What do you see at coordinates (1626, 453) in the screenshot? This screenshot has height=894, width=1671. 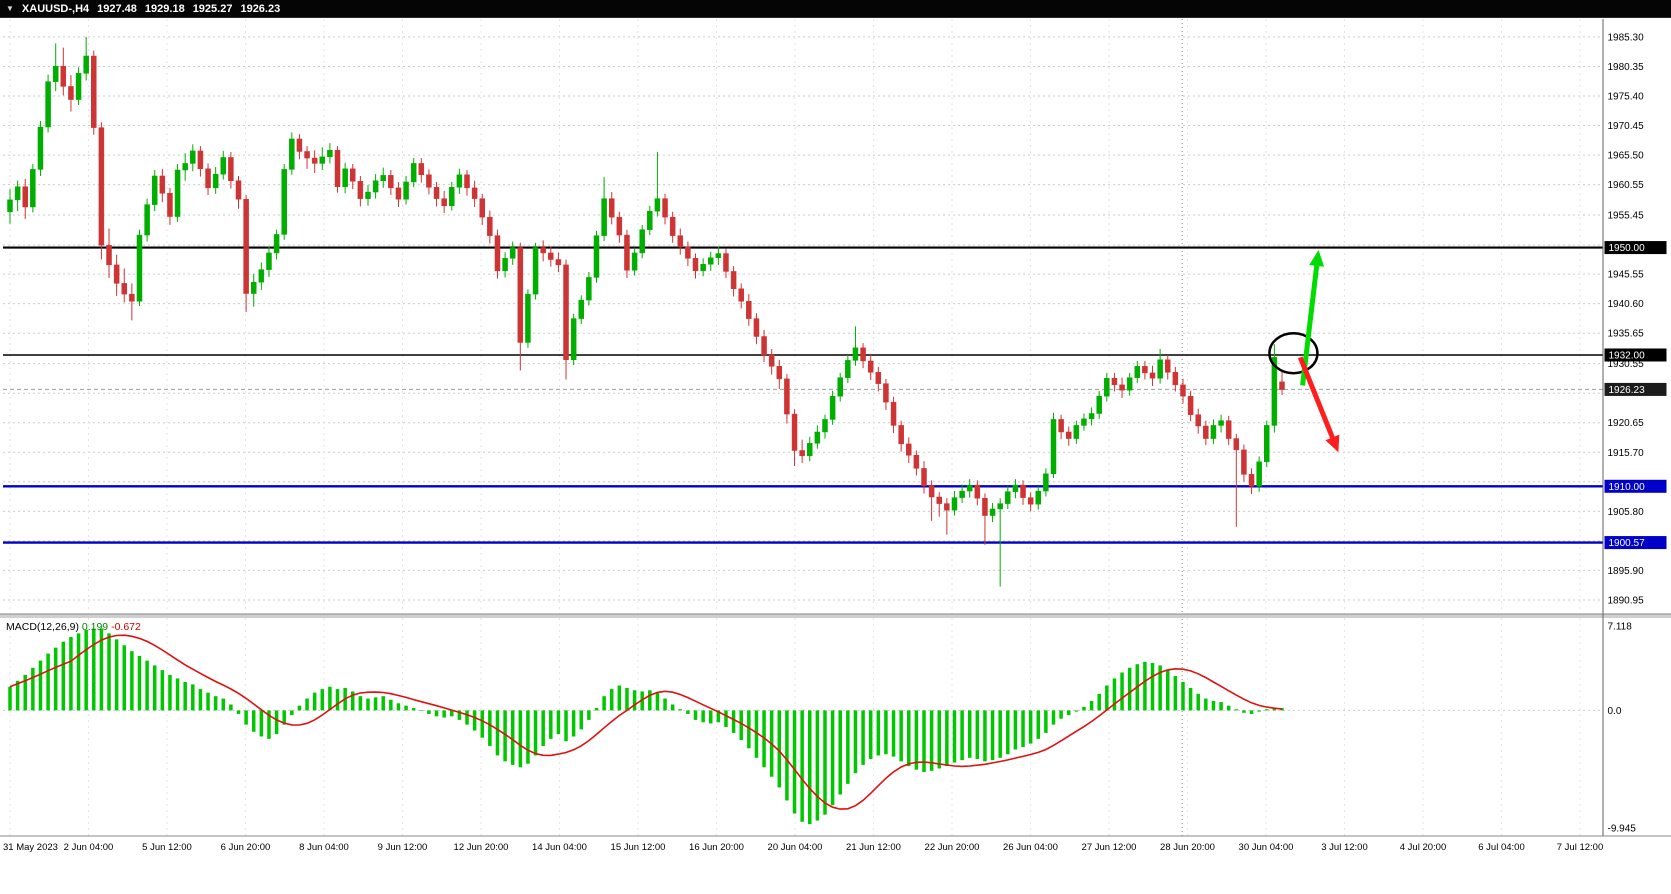 I see `svg-text: 1915.70` at bounding box center [1626, 453].